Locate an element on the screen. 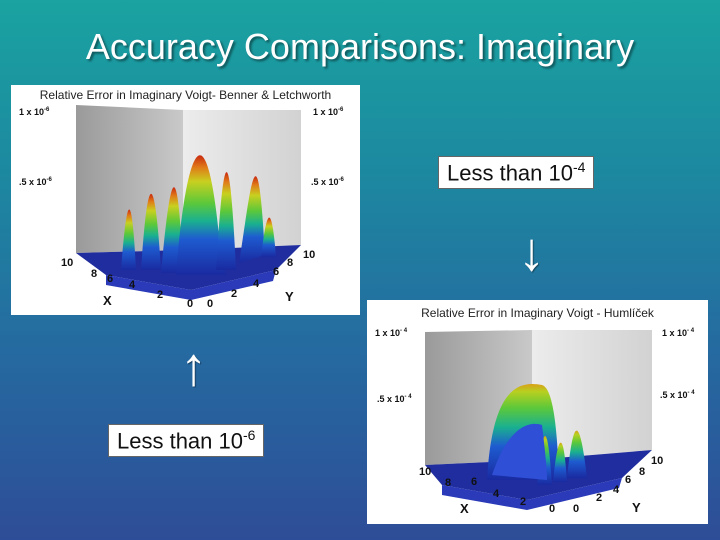  arrow-up-icon: ↑ is located at coordinates (193, 367).